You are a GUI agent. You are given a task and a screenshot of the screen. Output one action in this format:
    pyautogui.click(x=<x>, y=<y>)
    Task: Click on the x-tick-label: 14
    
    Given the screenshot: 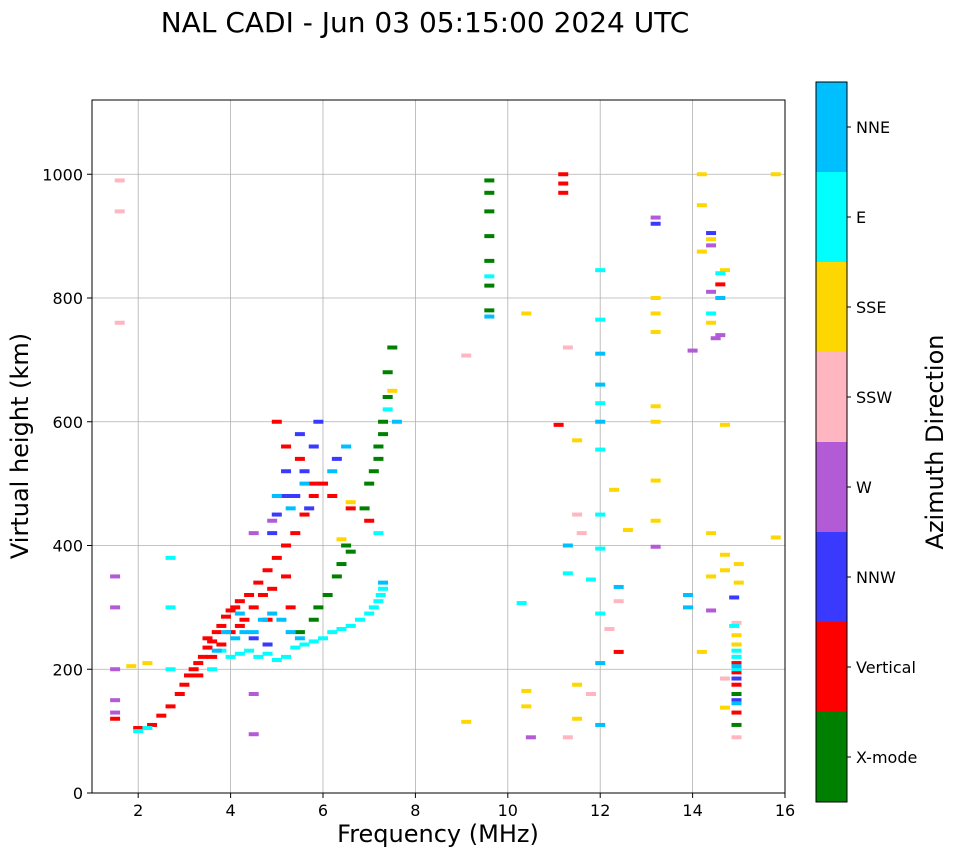 What is the action you would take?
    pyautogui.click(x=692, y=810)
    